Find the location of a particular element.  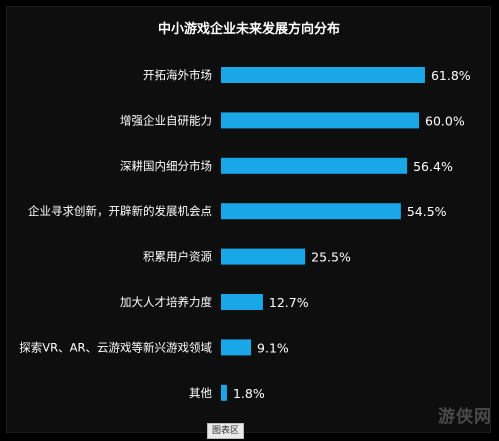

value-label: 25.5% is located at coordinates (331, 257).